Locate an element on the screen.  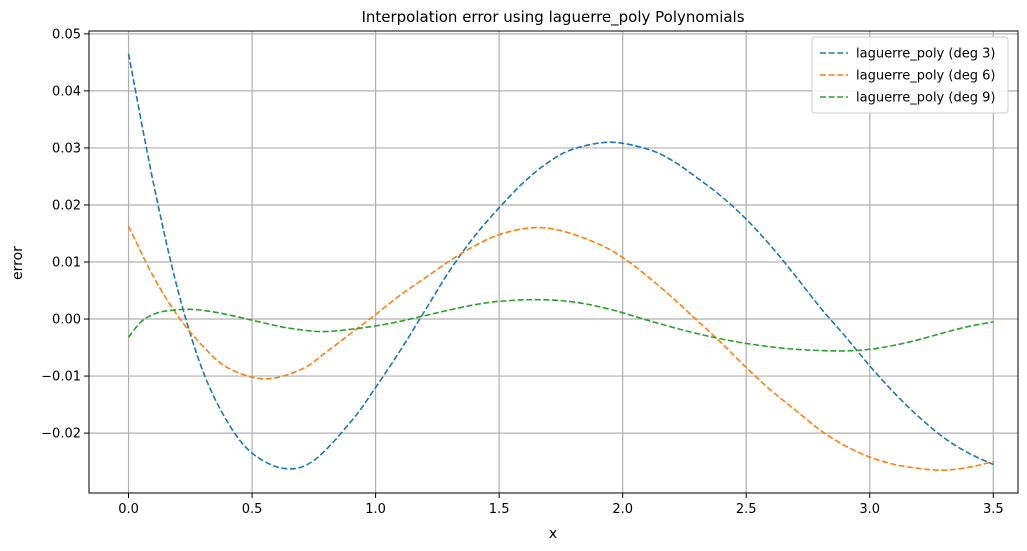
x-tick-label: 0.5 is located at coordinates (252, 509).